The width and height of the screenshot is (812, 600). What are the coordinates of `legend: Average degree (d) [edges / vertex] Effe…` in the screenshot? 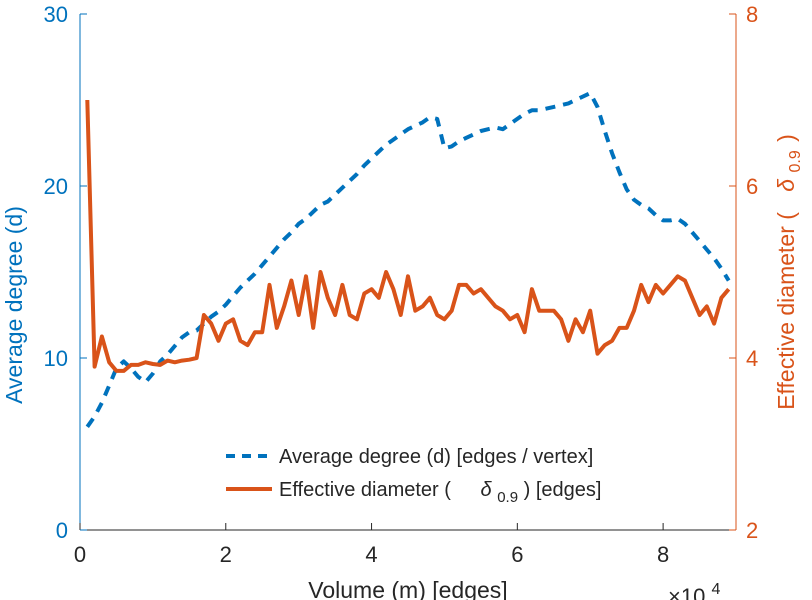 It's located at (413, 476).